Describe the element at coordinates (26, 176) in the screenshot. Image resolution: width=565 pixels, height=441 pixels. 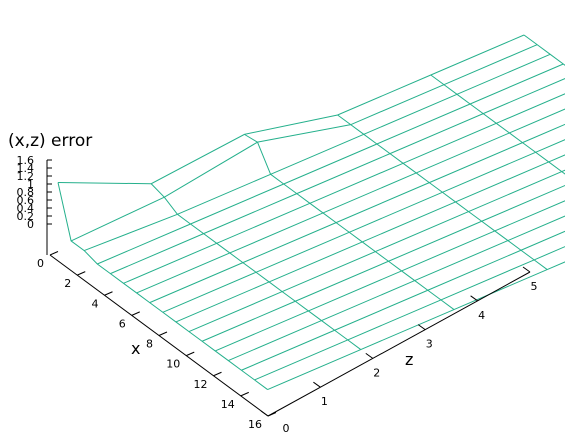
I see `value-tick-label: 1.2` at that location.